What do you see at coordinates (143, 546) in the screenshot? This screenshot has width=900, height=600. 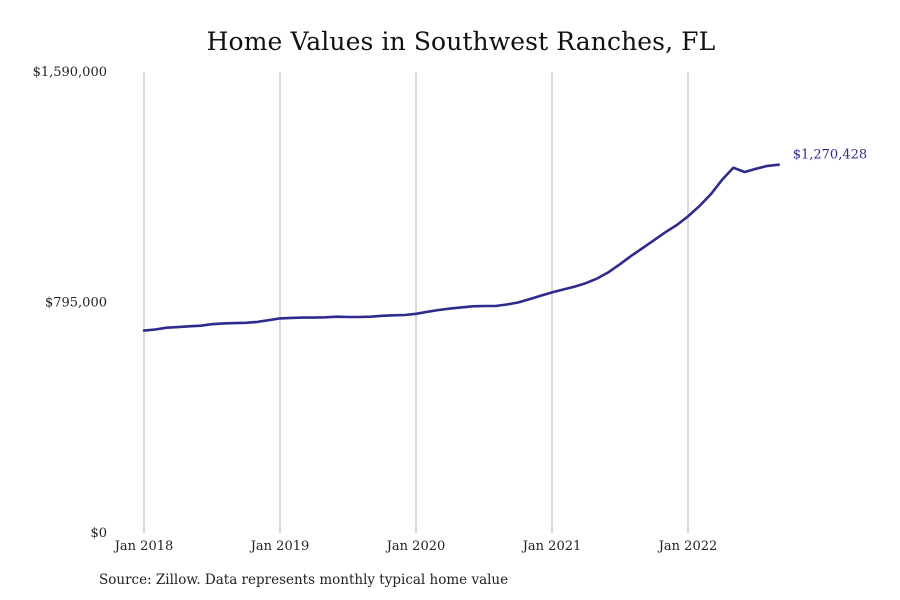 I see `x-tick-label: Jan 2018` at bounding box center [143, 546].